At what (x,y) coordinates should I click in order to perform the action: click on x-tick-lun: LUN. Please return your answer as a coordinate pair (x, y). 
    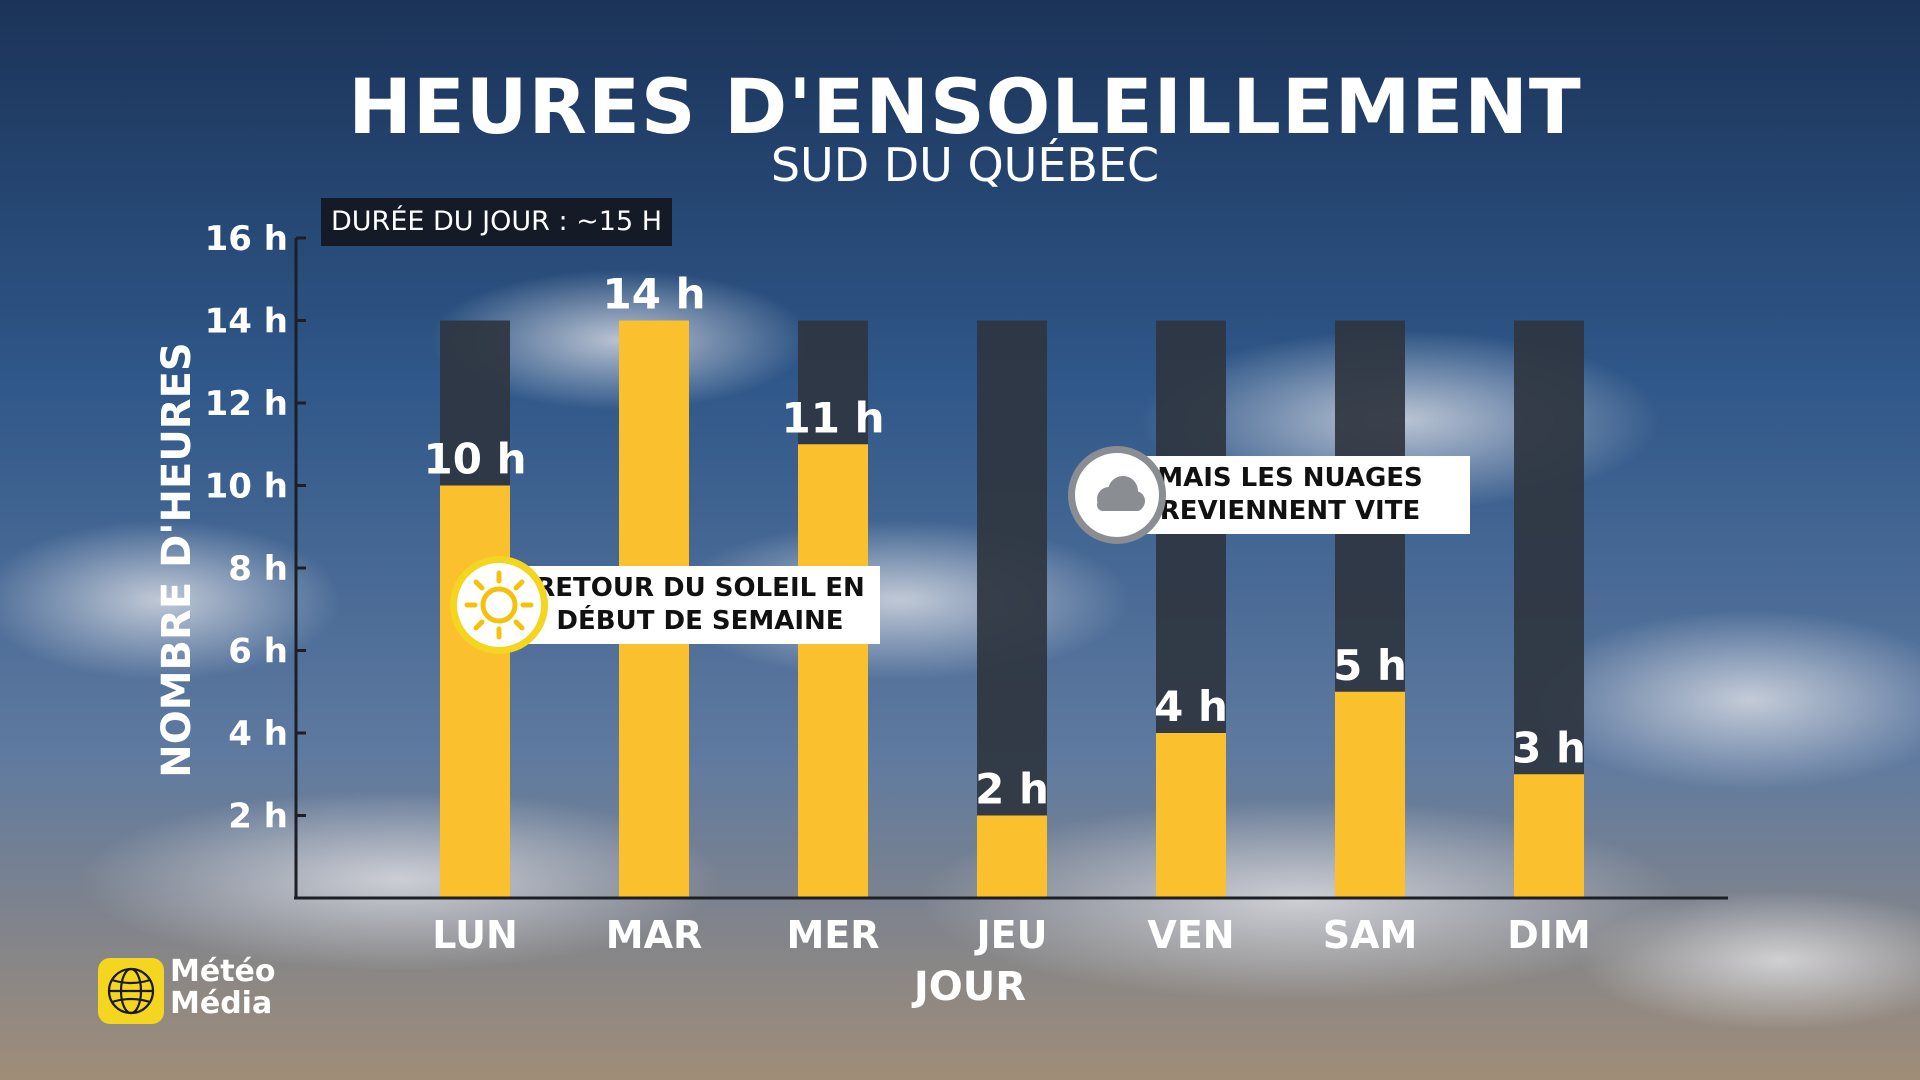
    Looking at the image, I should click on (475, 935).